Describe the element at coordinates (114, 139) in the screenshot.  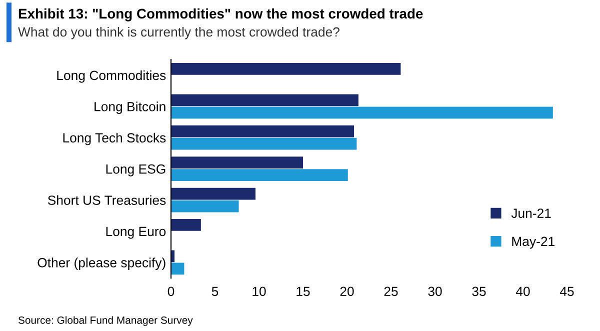
I see `y-tick-label: Long Tech Stocks` at that location.